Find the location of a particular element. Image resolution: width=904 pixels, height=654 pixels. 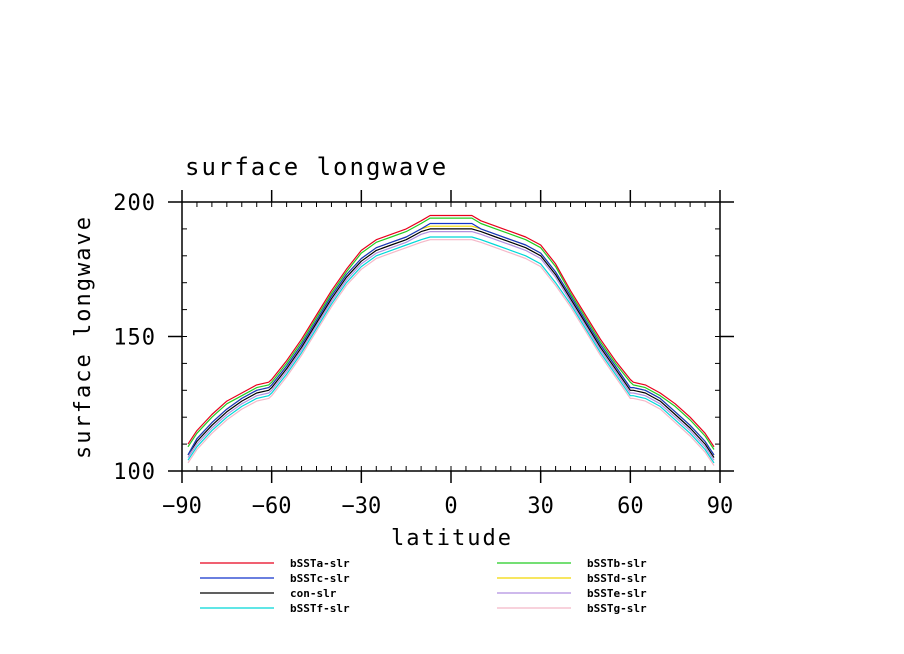

legend-label: bSSTf-slr is located at coordinates (320, 608).